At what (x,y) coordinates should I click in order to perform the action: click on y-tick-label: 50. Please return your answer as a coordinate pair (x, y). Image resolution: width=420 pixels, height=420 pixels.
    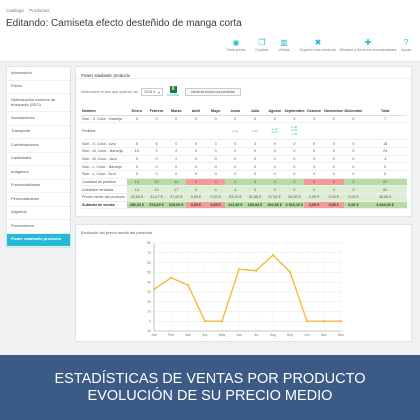
    Looking at the image, I should click on (149, 273).